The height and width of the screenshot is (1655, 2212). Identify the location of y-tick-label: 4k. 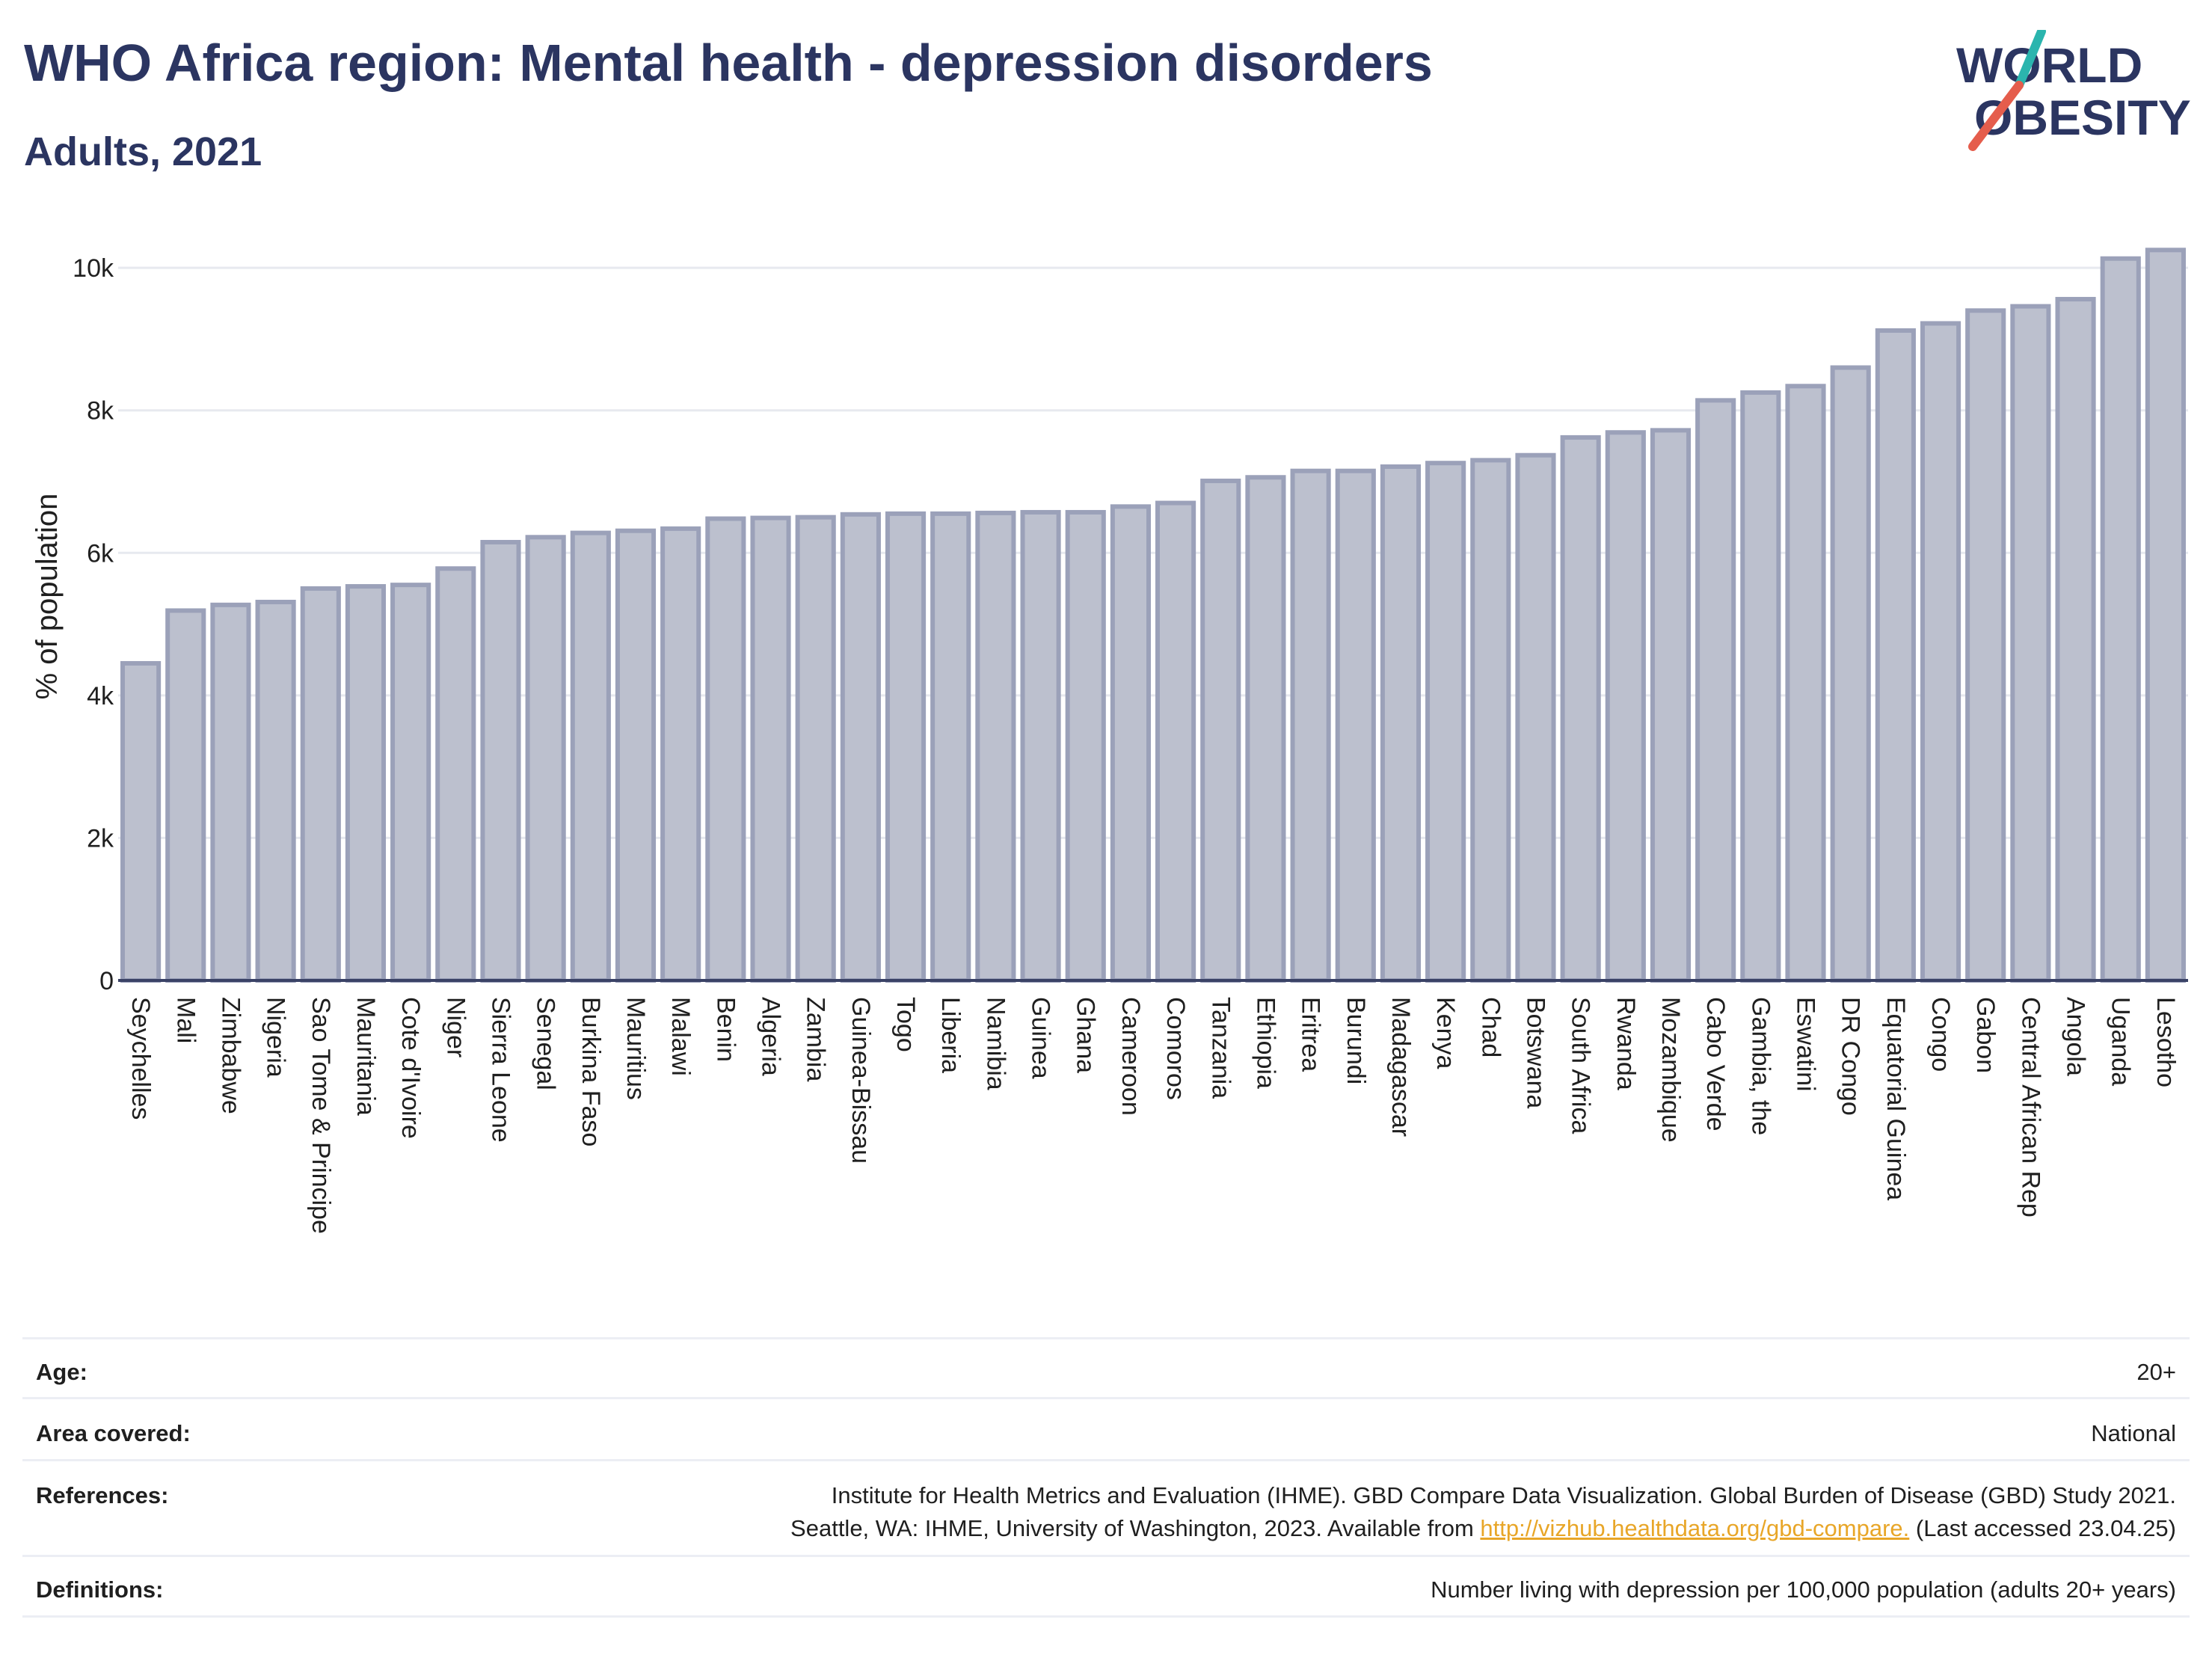
(100, 696).